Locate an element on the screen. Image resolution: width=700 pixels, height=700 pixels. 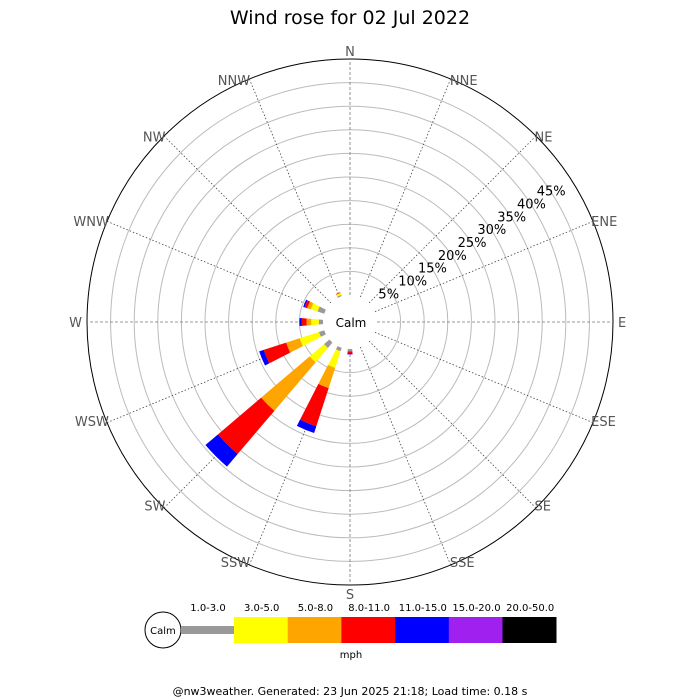
direction-label-nnw: NNW is located at coordinates (234, 81).